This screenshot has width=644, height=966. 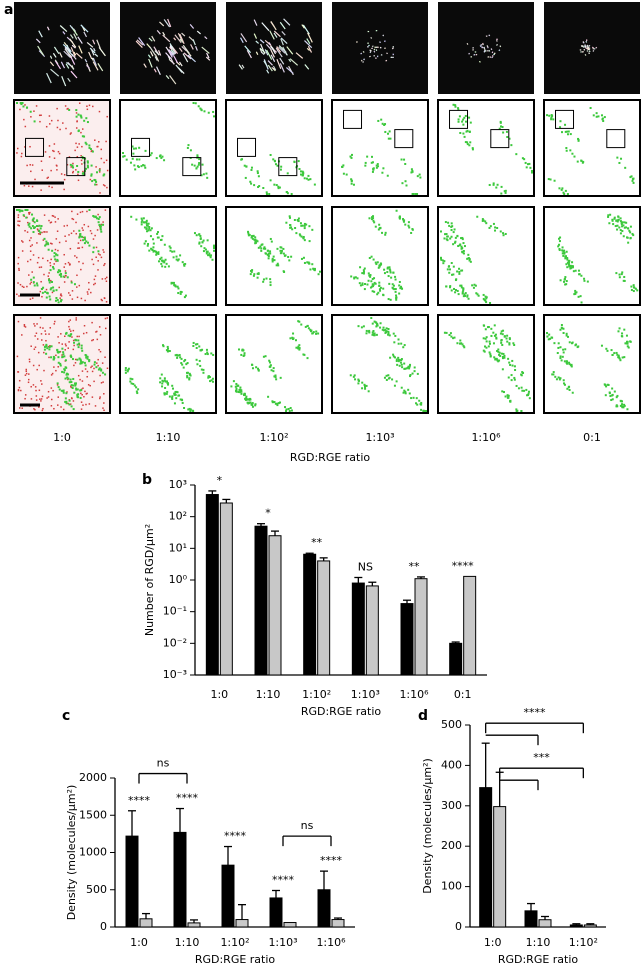 What do you see at coordinates (168, 48) in the screenshot?
I see `image-tile` at bounding box center [168, 48].